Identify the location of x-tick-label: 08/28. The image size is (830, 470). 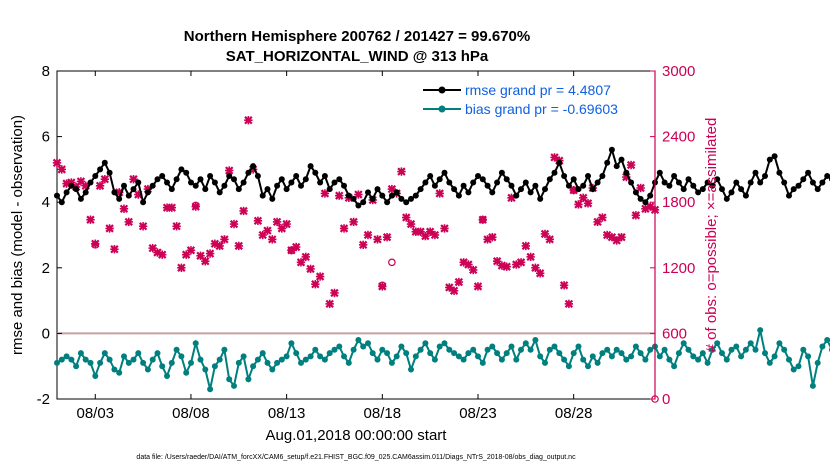
(574, 413).